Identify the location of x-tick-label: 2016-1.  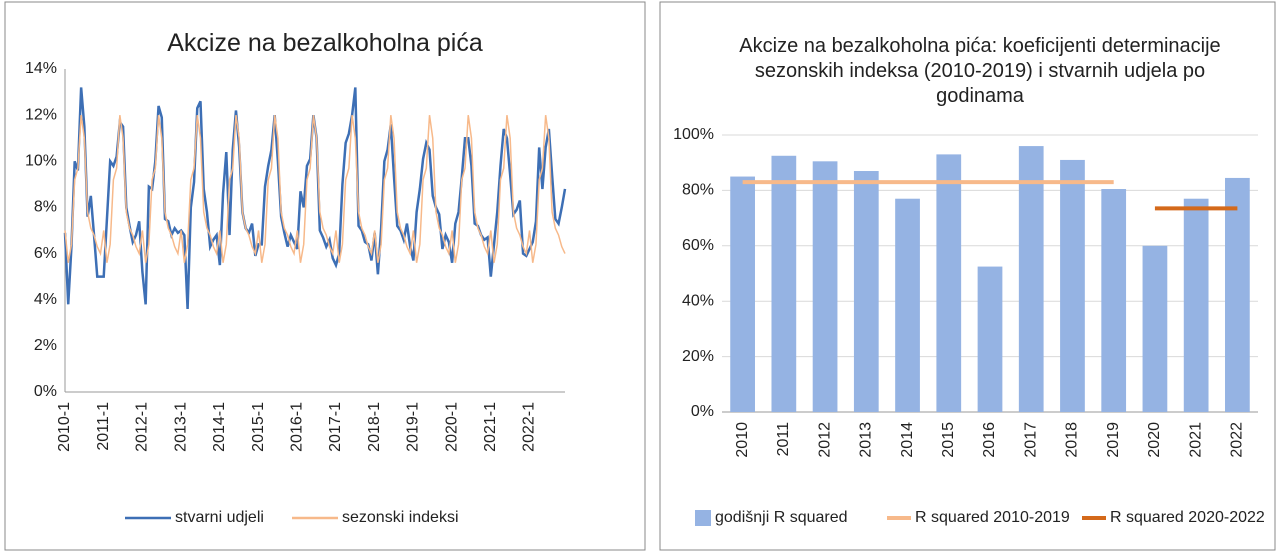
(296, 427).